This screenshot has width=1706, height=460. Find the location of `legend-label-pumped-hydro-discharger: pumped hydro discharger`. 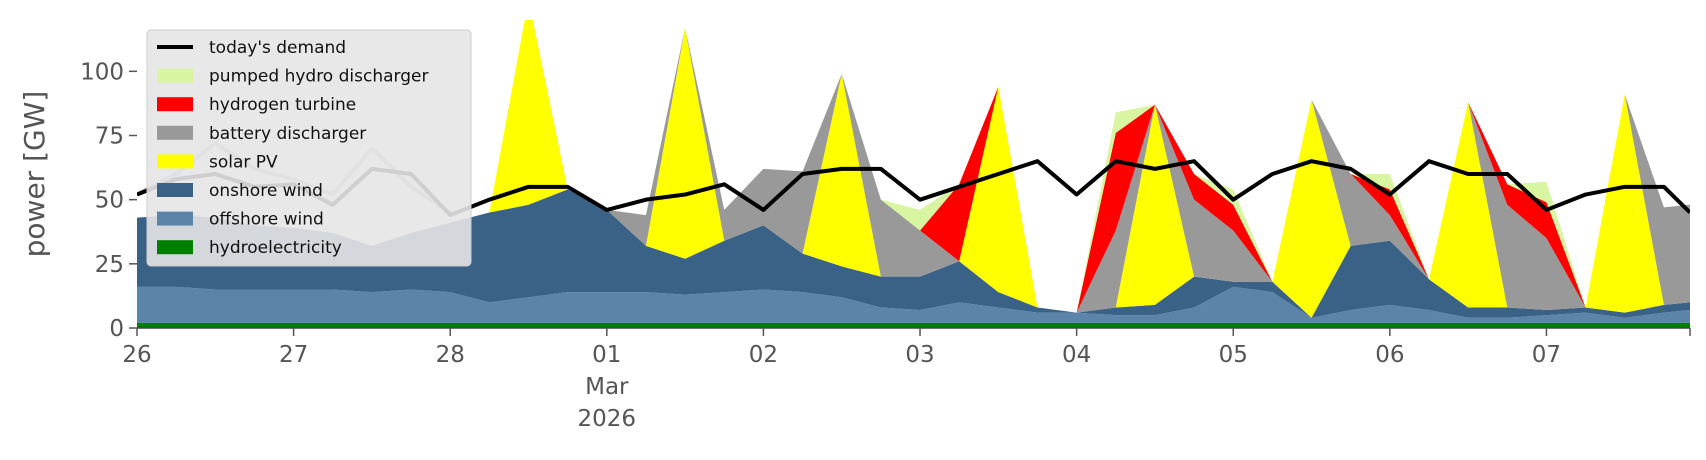

legend-label-pumped-hydro-discharger: pumped hydro discharger is located at coordinates (318, 77).